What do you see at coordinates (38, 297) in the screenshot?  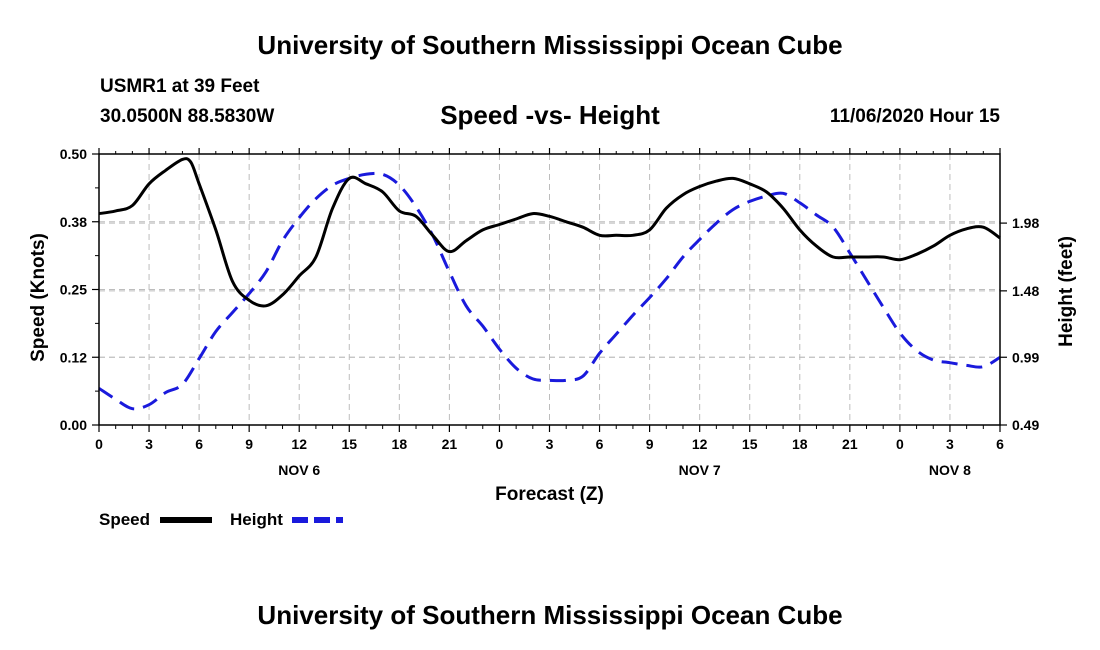 I see `y-axis-left-title: Speed (Knots)` at bounding box center [38, 297].